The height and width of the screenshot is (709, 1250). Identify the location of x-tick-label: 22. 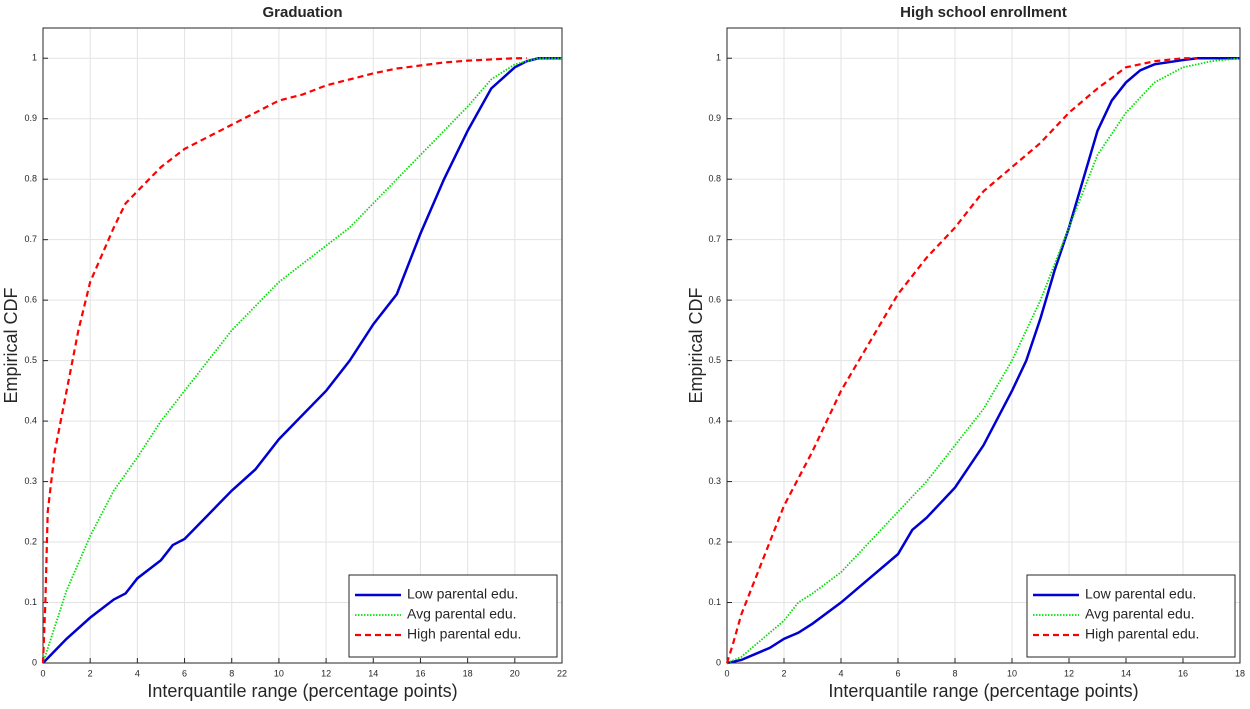
(562, 673).